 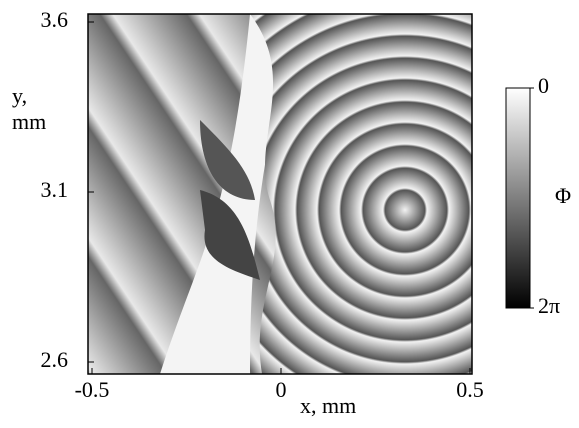 I want to click on y-axis-label: y, mm, so click(x=29, y=108).